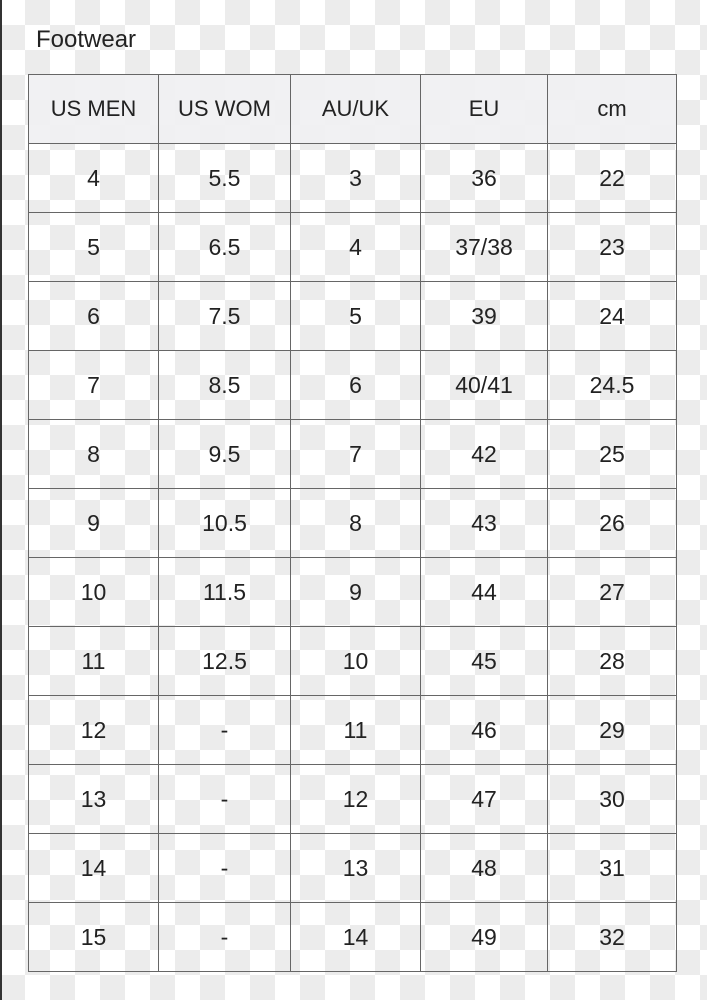  Describe the element at coordinates (355, 109) in the screenshot. I see `column-header: AU/UK` at that location.